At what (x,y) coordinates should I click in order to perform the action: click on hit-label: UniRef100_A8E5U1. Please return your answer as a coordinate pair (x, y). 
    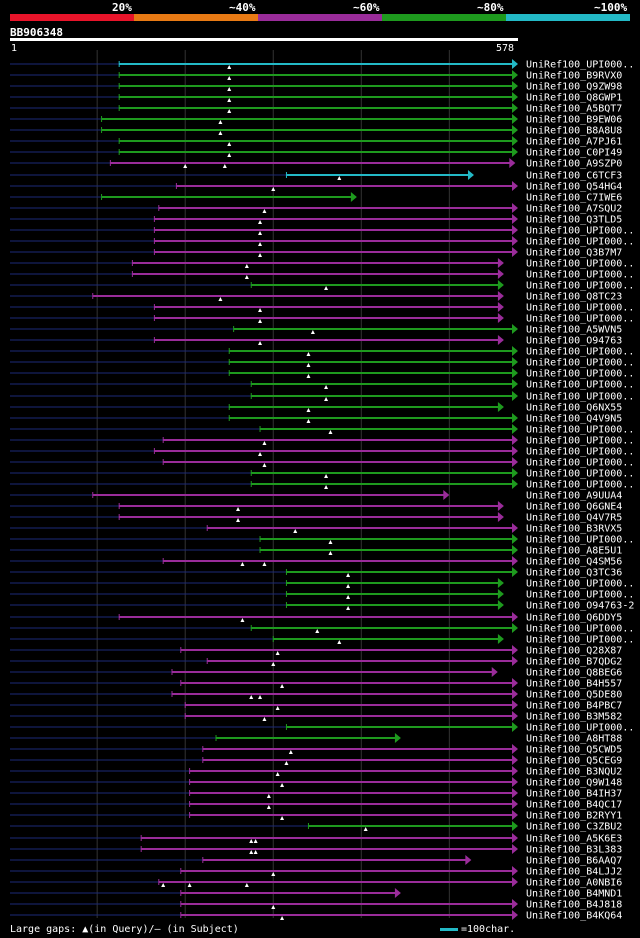
    Looking at the image, I should click on (574, 551).